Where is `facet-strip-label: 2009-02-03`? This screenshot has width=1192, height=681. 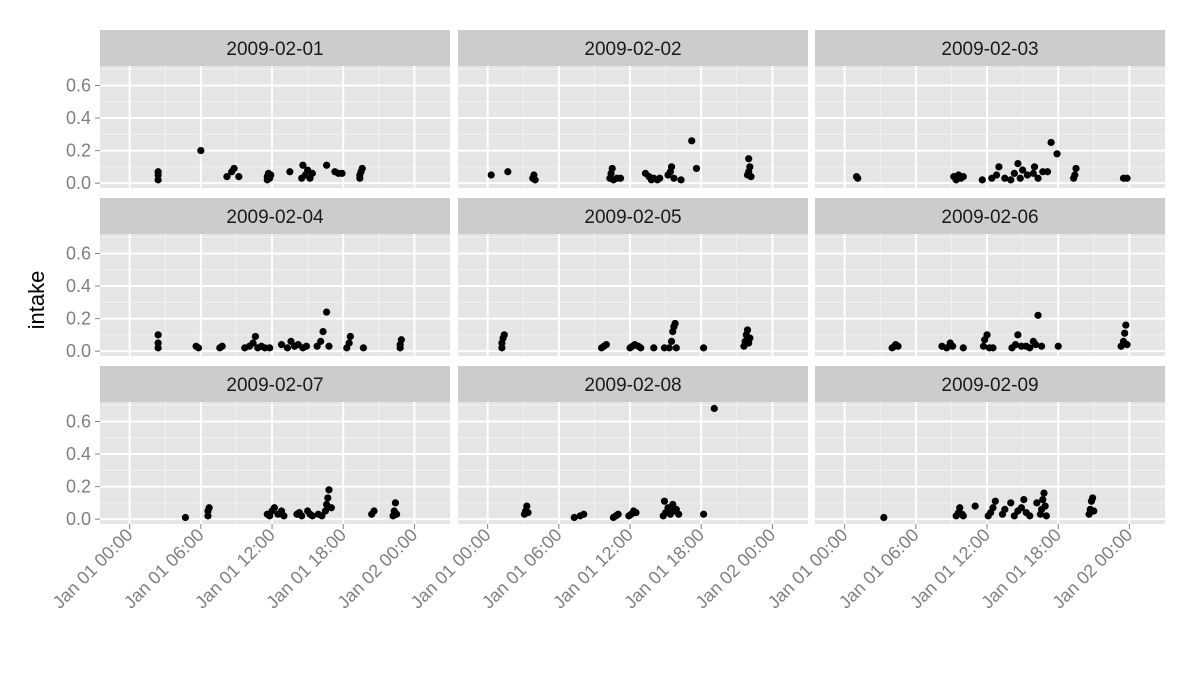
facet-strip-label: 2009-02-03 is located at coordinates (989, 49).